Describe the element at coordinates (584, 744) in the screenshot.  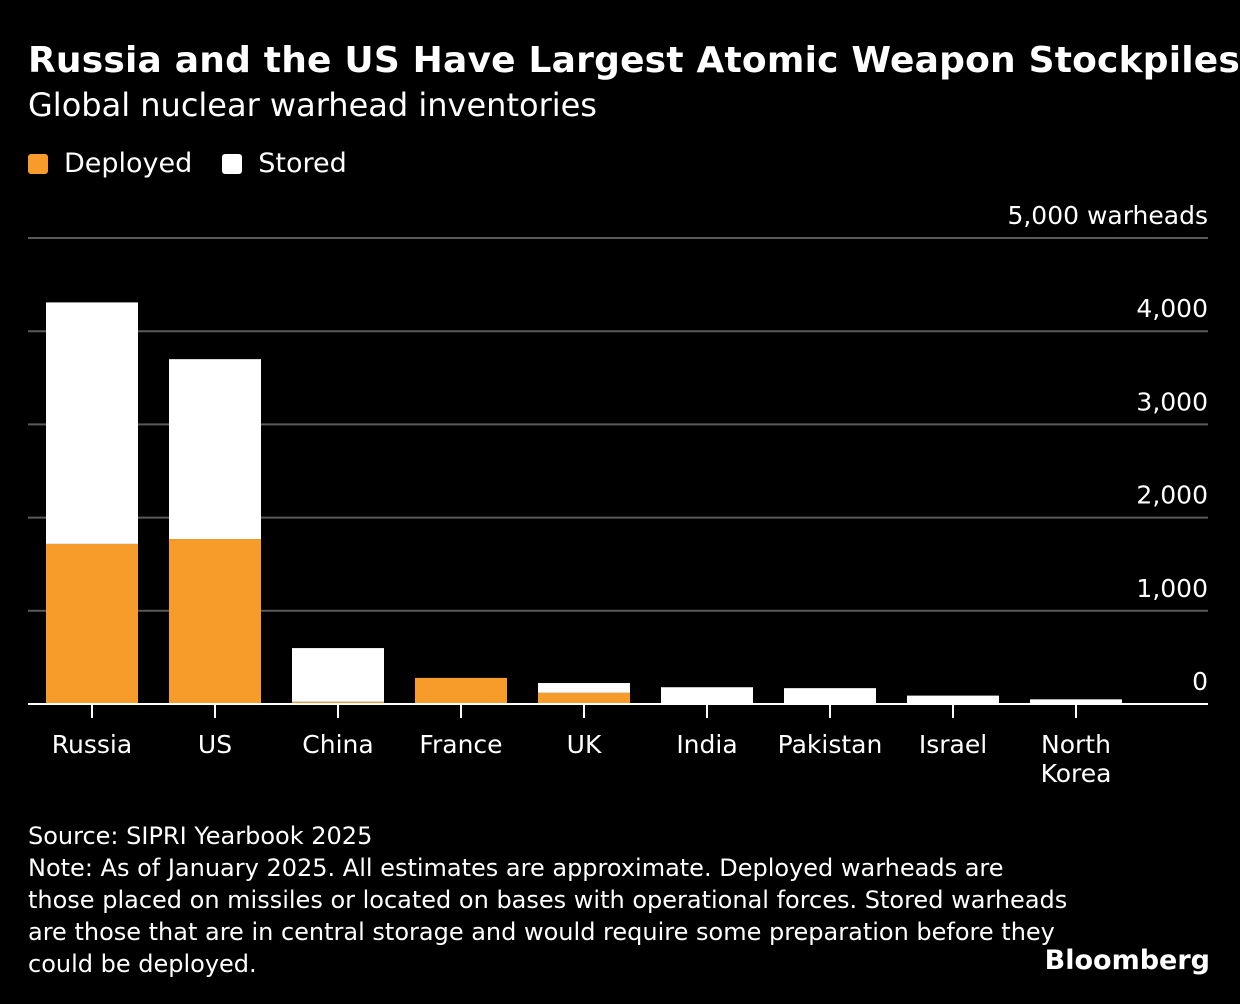
I see `x-tick-label: UK` at that location.